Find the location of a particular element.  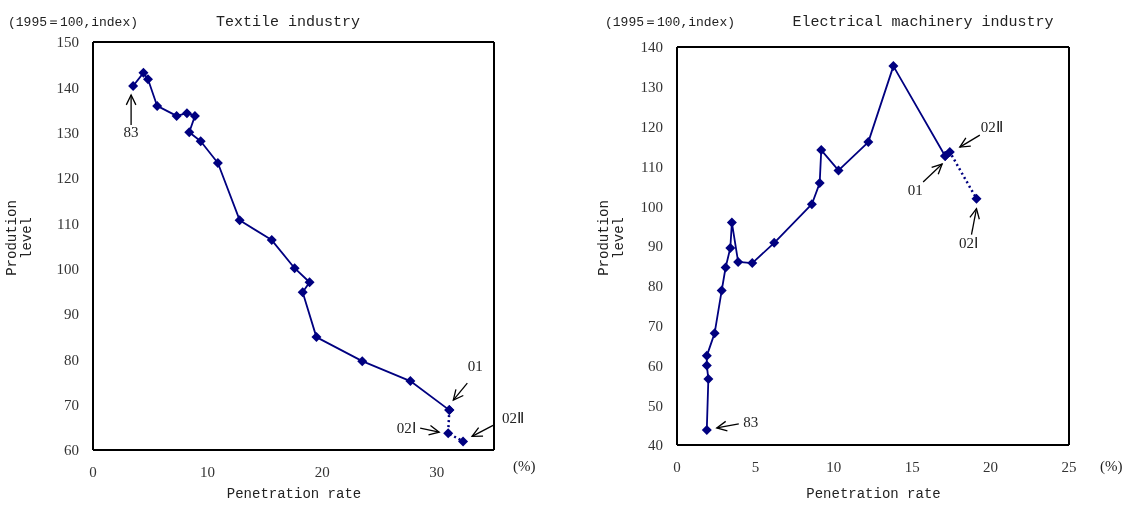

chart-title: Textile industry is located at coordinates (288, 22).